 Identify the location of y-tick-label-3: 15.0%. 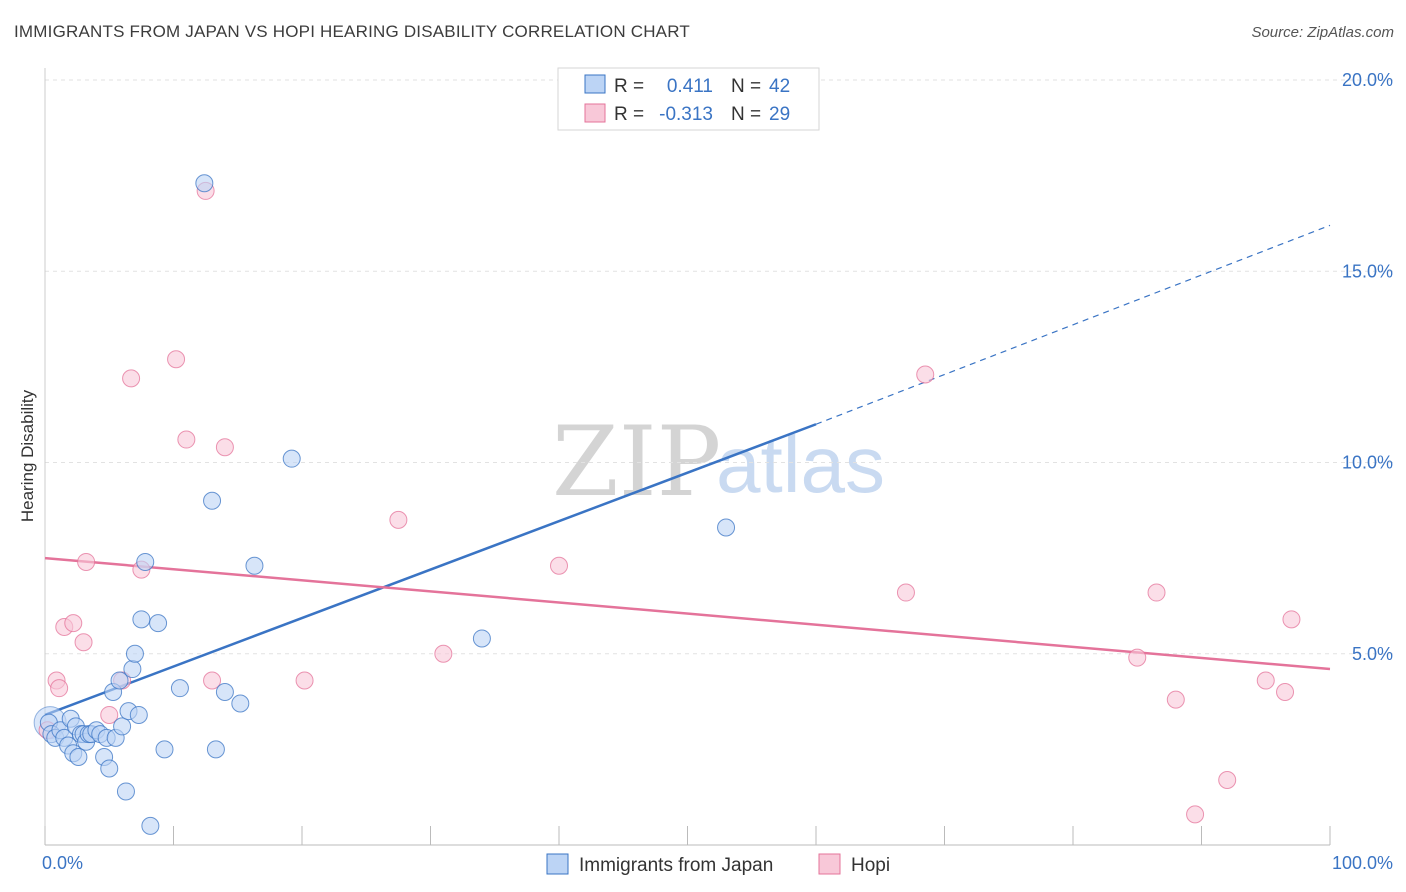
(1367, 271).